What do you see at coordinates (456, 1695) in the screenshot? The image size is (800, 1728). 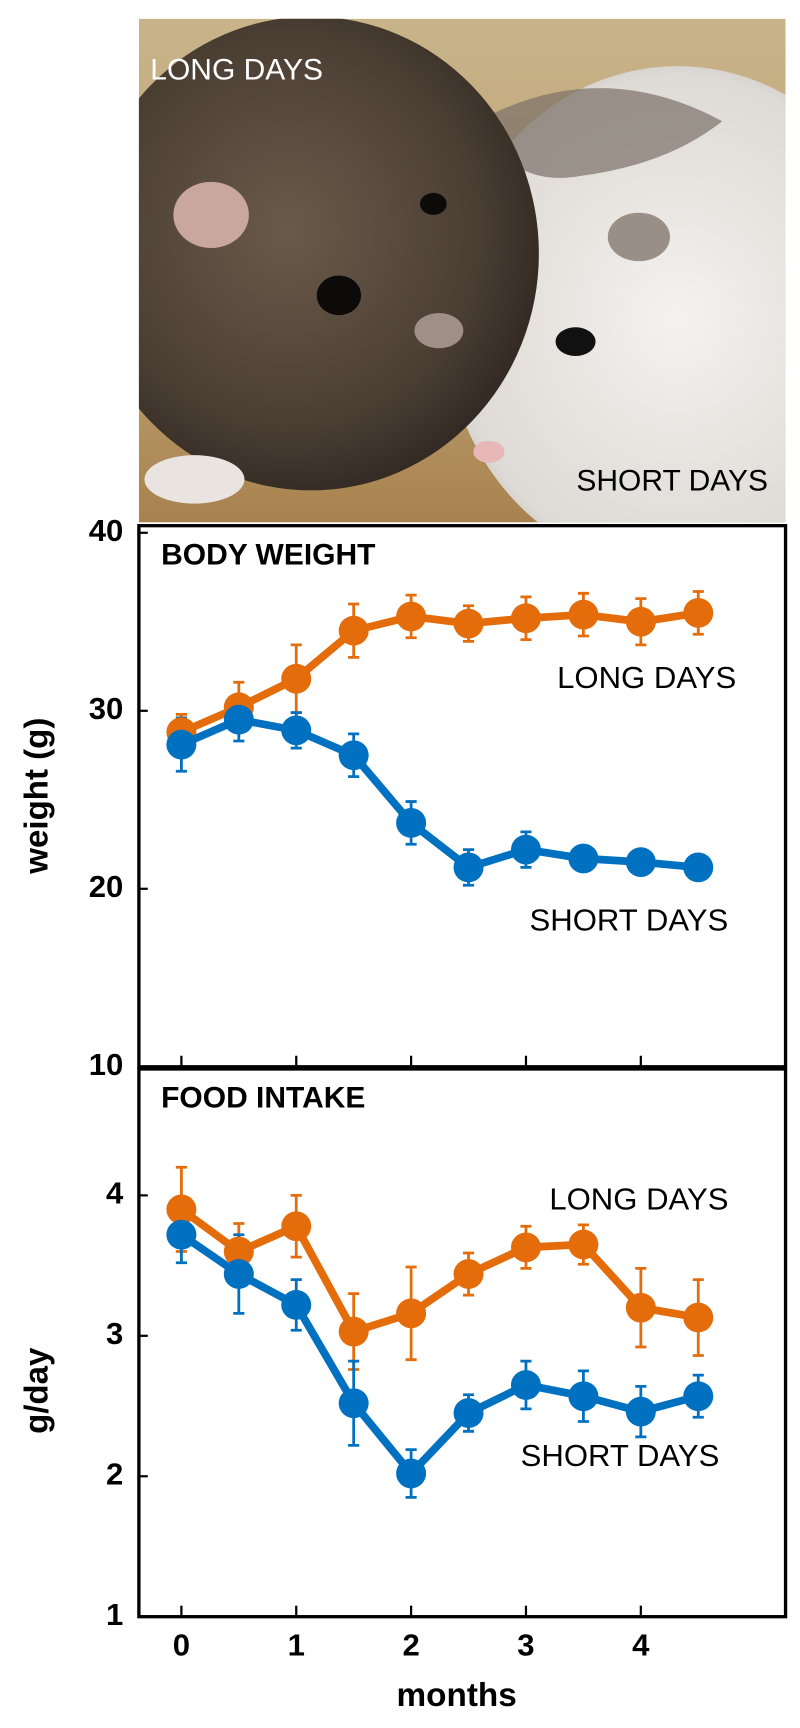 I see `x-axis-label: months` at bounding box center [456, 1695].